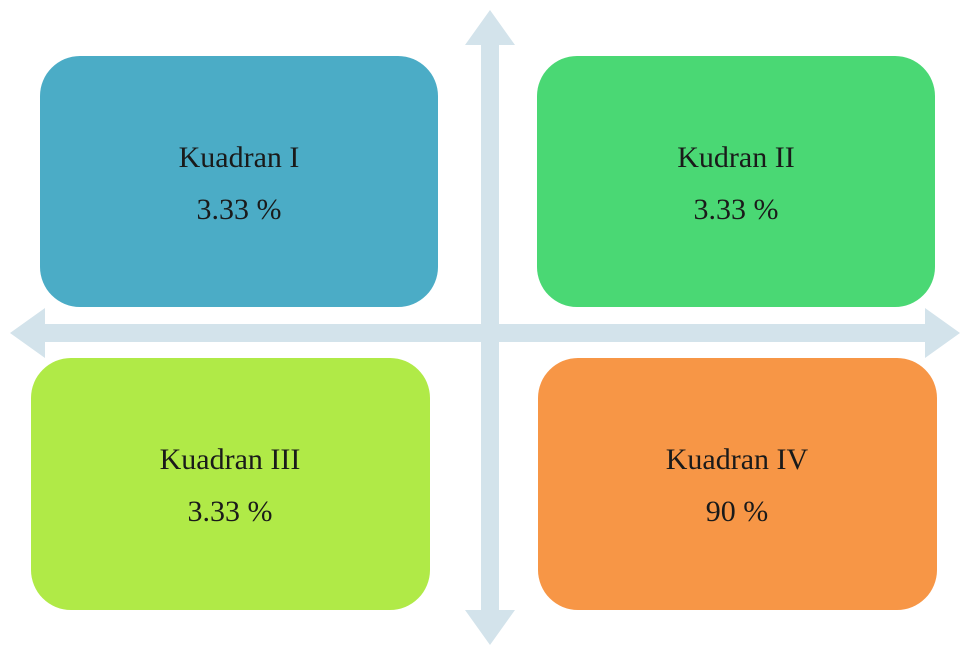 The height and width of the screenshot is (650, 963). What do you see at coordinates (239, 157) in the screenshot?
I see `quadrant-label: Kuadran I` at bounding box center [239, 157].